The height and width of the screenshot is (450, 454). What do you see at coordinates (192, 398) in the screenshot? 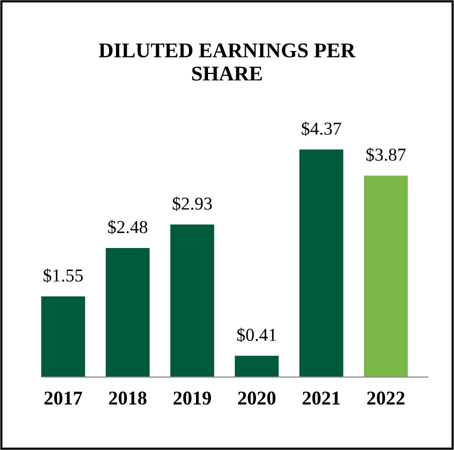
I see `x-tick-label: 2019` at bounding box center [192, 398].